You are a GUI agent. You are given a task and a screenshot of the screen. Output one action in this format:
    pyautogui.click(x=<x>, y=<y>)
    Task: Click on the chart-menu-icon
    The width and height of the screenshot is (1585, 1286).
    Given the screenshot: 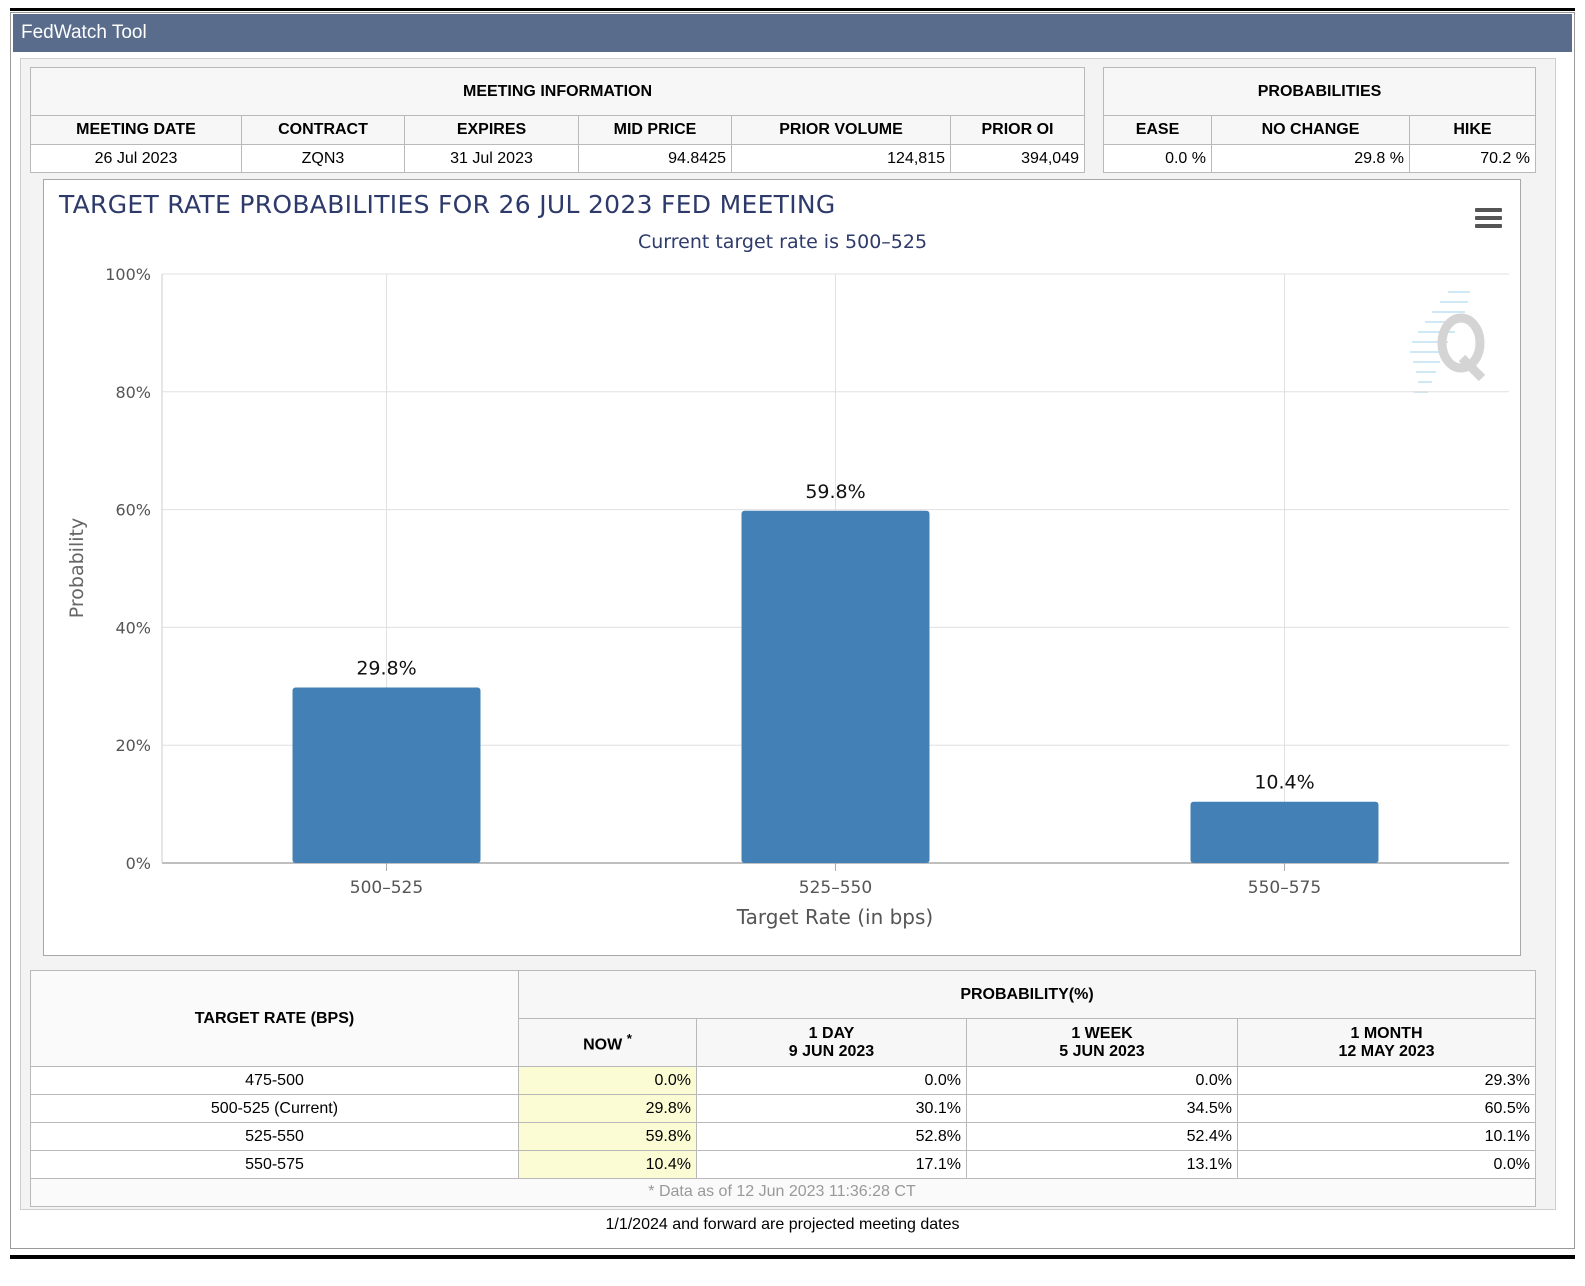 What is the action you would take?
    pyautogui.click(x=1488, y=218)
    